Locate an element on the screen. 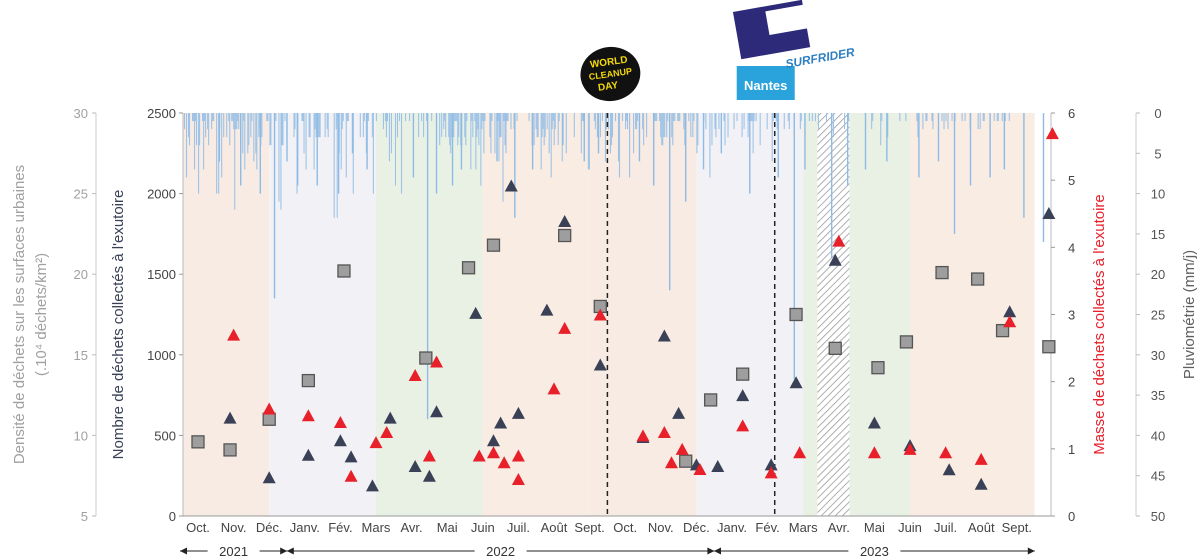  missing-data-zone is located at coordinates (833, 314).